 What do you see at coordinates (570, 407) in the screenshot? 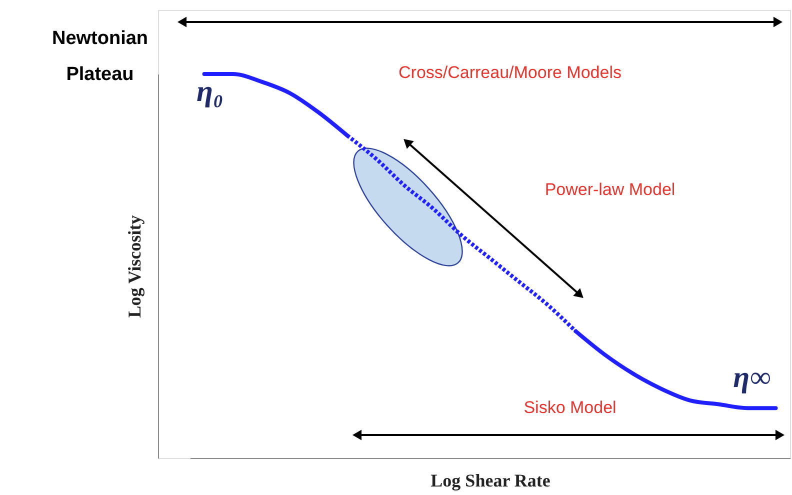
I see `annotation: Sisko Model` at bounding box center [570, 407].